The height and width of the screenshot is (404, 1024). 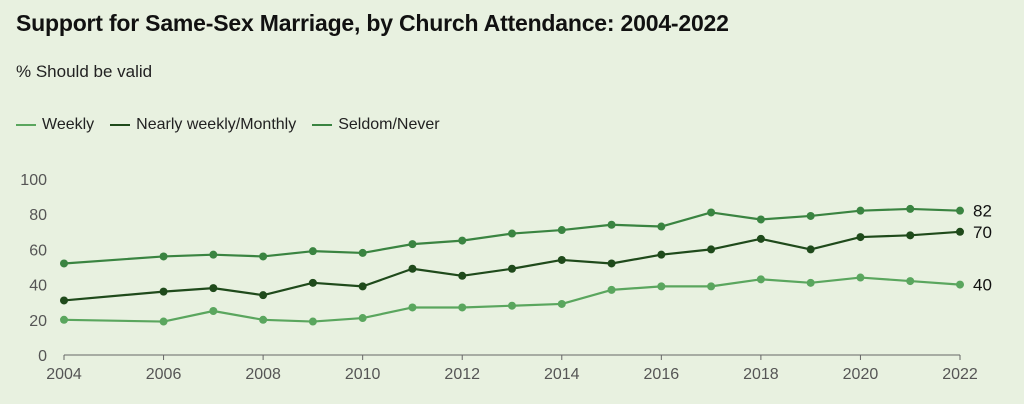 I want to click on data-point-seldom-never-2016, so click(x=661, y=226).